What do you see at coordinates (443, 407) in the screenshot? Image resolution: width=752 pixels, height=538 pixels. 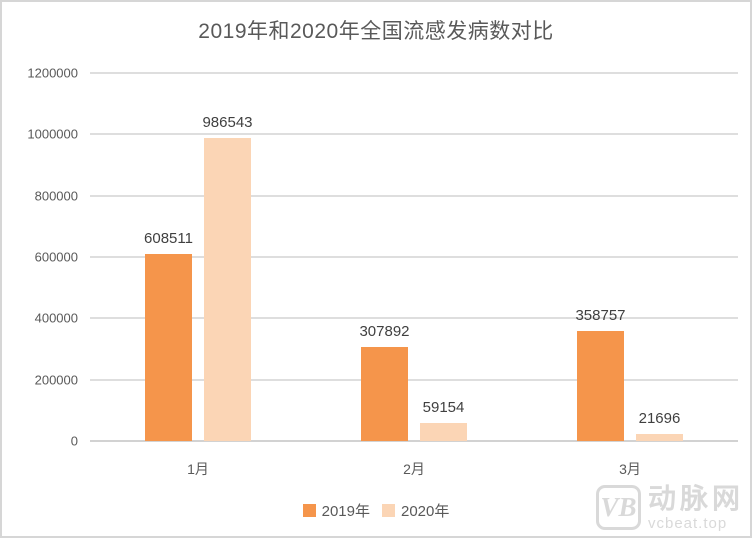 I see `bar-value-label: 59154` at bounding box center [443, 407].